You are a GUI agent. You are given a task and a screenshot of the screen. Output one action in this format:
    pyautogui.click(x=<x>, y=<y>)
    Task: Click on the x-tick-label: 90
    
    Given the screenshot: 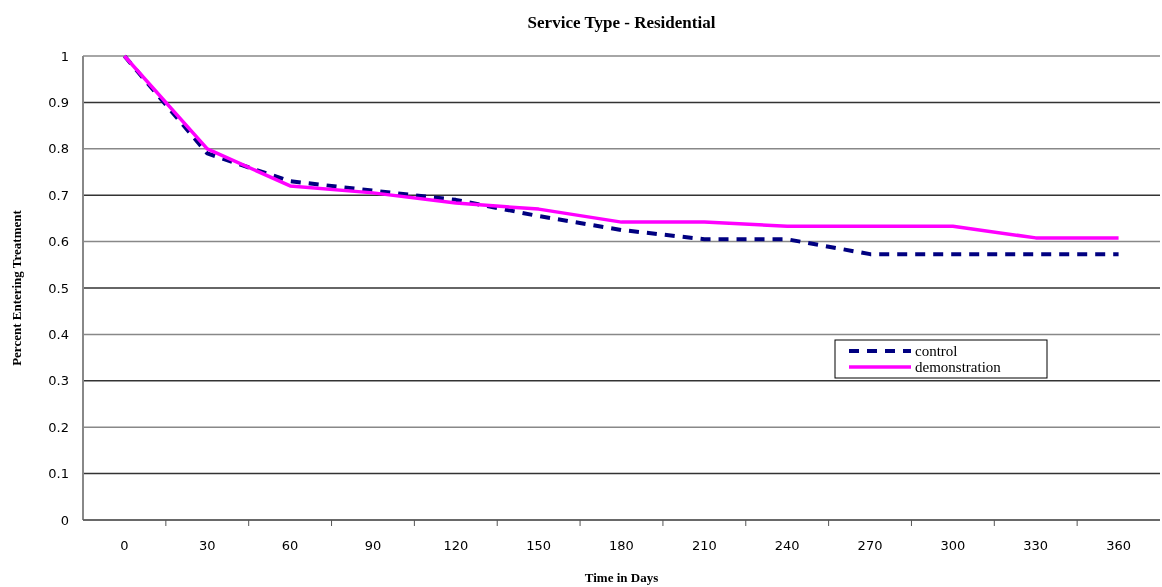 What is the action you would take?
    pyautogui.click(x=373, y=545)
    